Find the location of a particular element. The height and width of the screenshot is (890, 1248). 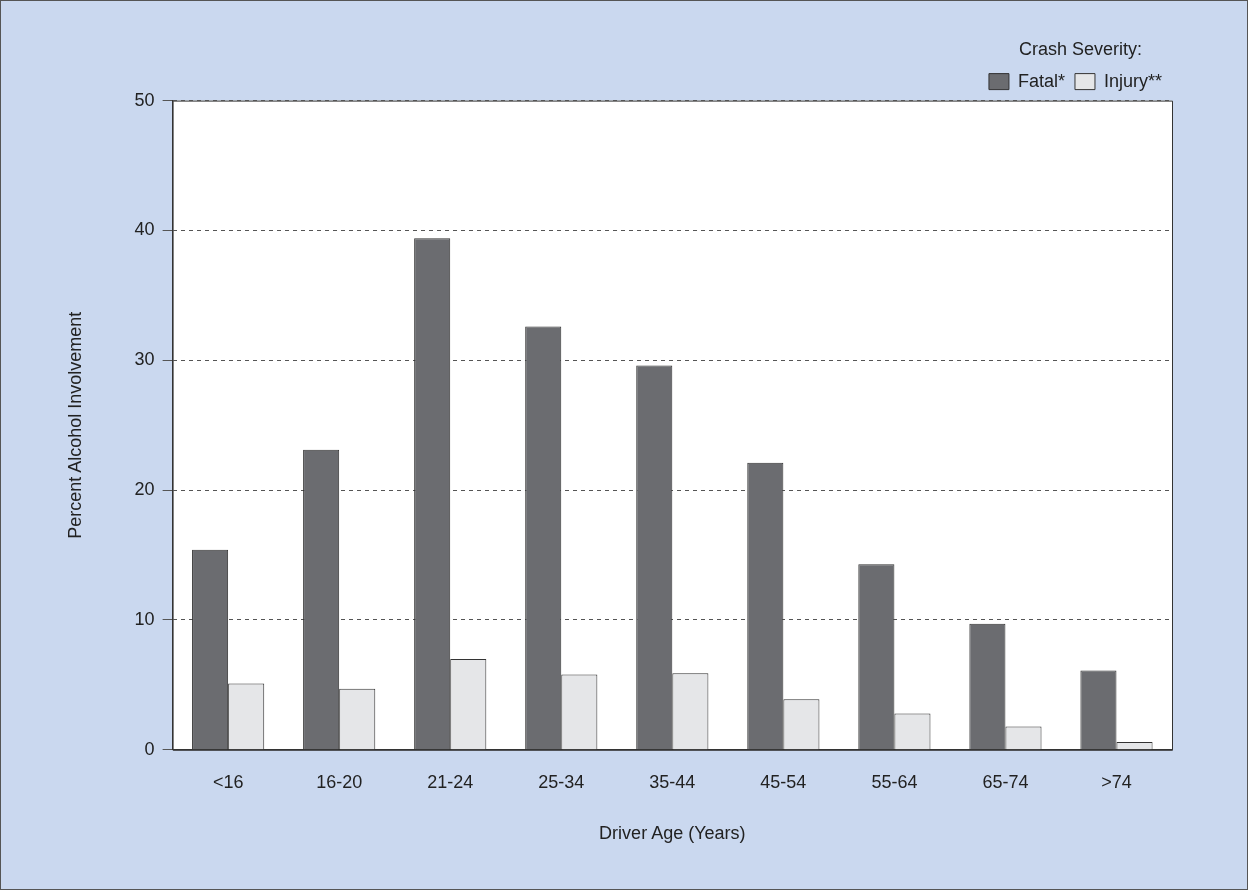

x-tick-label: <16 is located at coordinates (228, 781).